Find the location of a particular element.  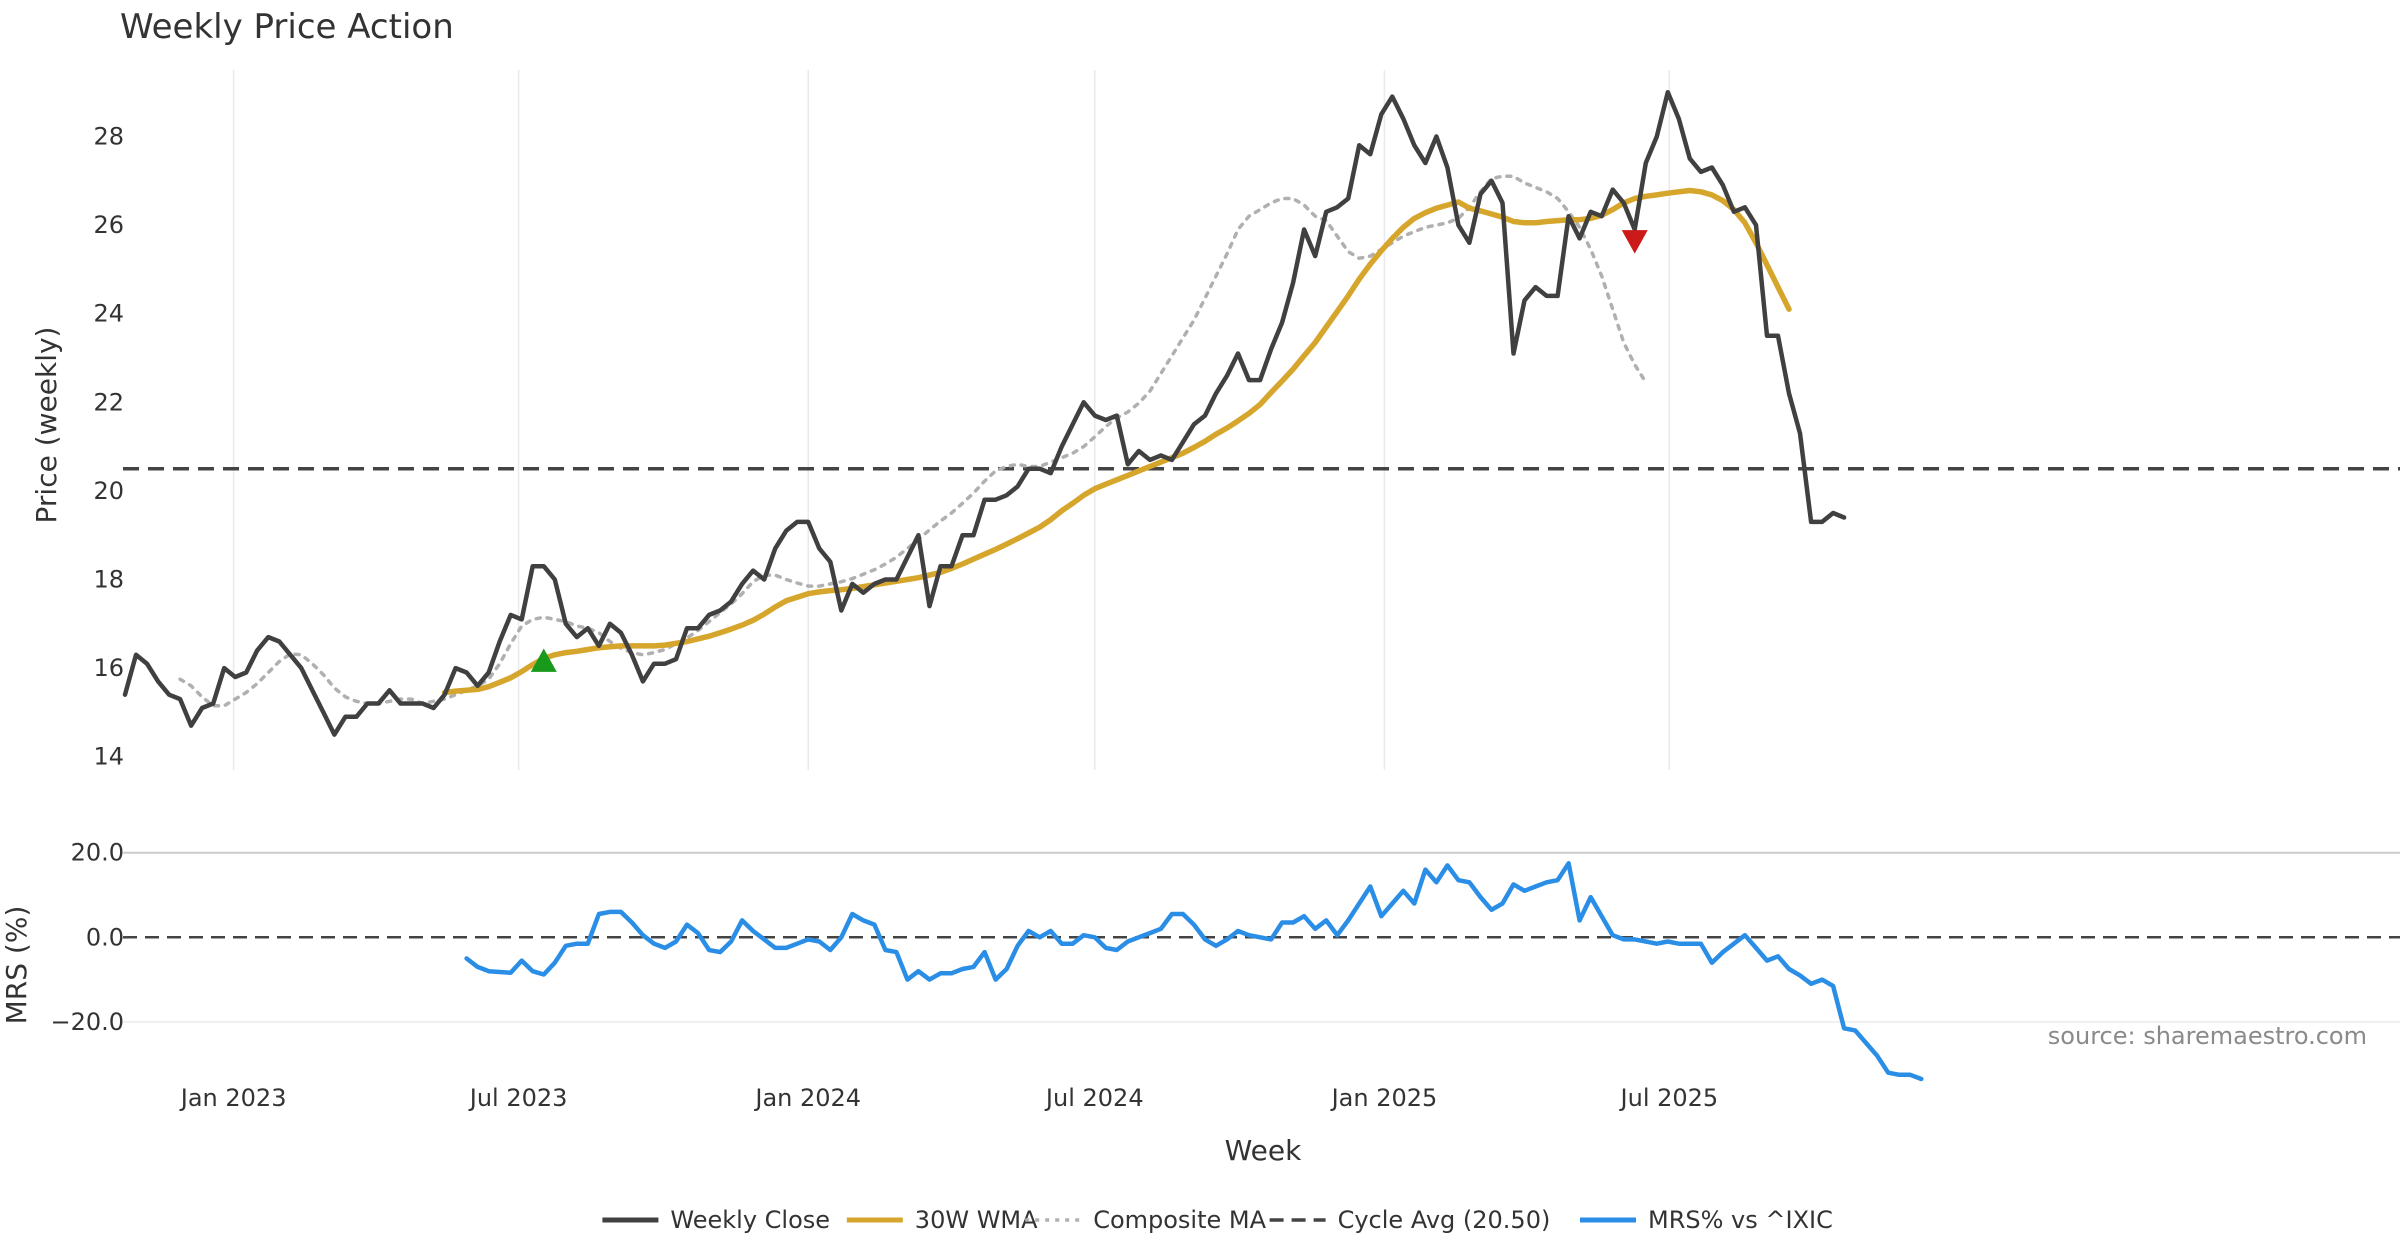

price-y-axis-title: Price (weekly) is located at coordinates (46, 425).